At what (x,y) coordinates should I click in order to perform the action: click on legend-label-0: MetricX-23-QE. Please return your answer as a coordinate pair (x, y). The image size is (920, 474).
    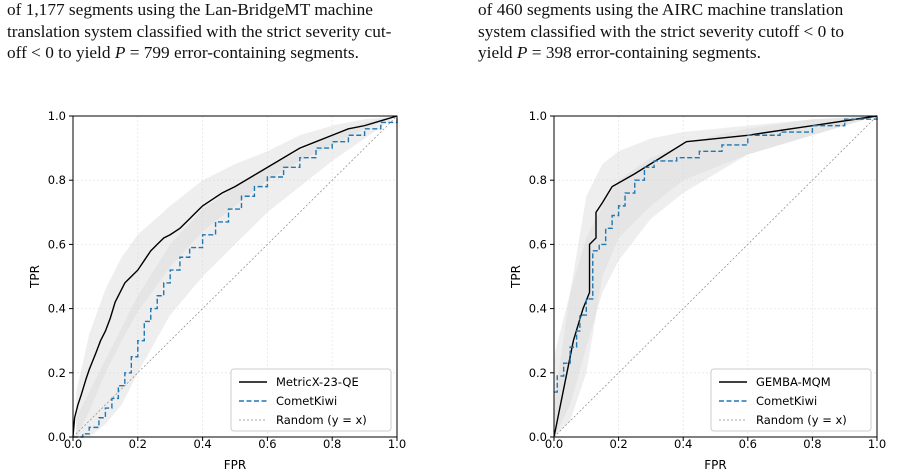
    Looking at the image, I should click on (317, 382).